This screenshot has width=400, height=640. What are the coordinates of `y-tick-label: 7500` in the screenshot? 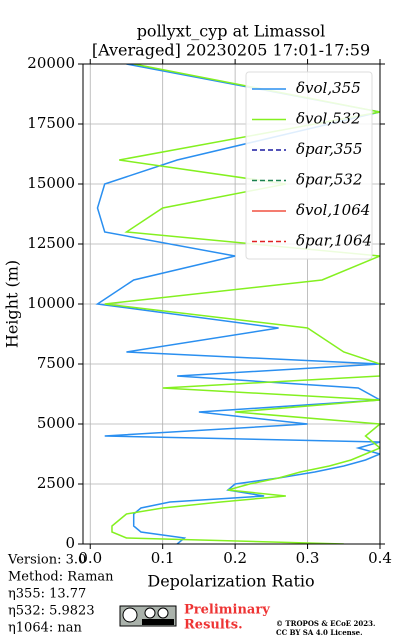 It's located at (56, 363).